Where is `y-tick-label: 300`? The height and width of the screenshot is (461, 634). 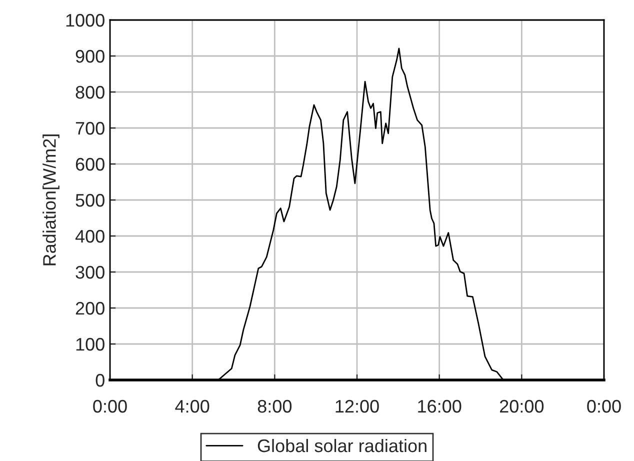 y-tick-label: 300 is located at coordinates (90, 272).